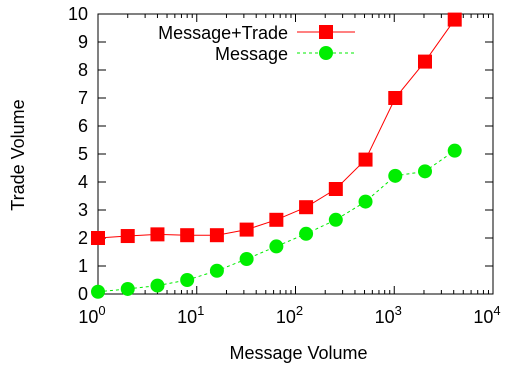 This screenshot has width=513, height=366. What do you see at coordinates (83, 238) in the screenshot?
I see `y-tick-label: 2` at bounding box center [83, 238].